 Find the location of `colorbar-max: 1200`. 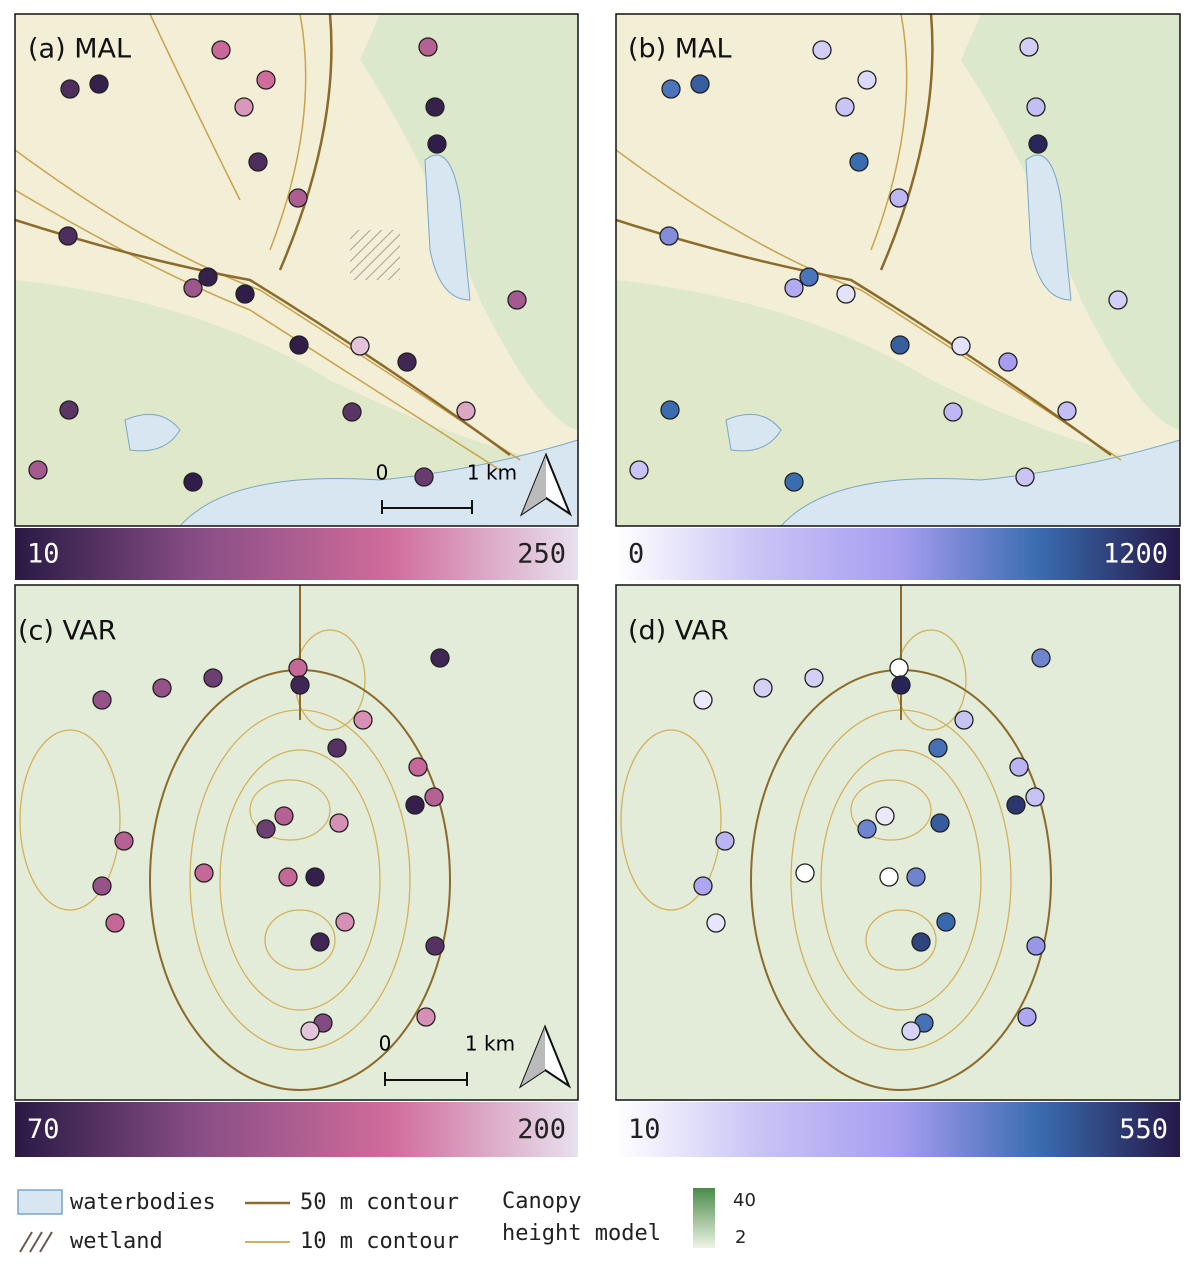

colorbar-max: 1200 is located at coordinates (1135, 554).